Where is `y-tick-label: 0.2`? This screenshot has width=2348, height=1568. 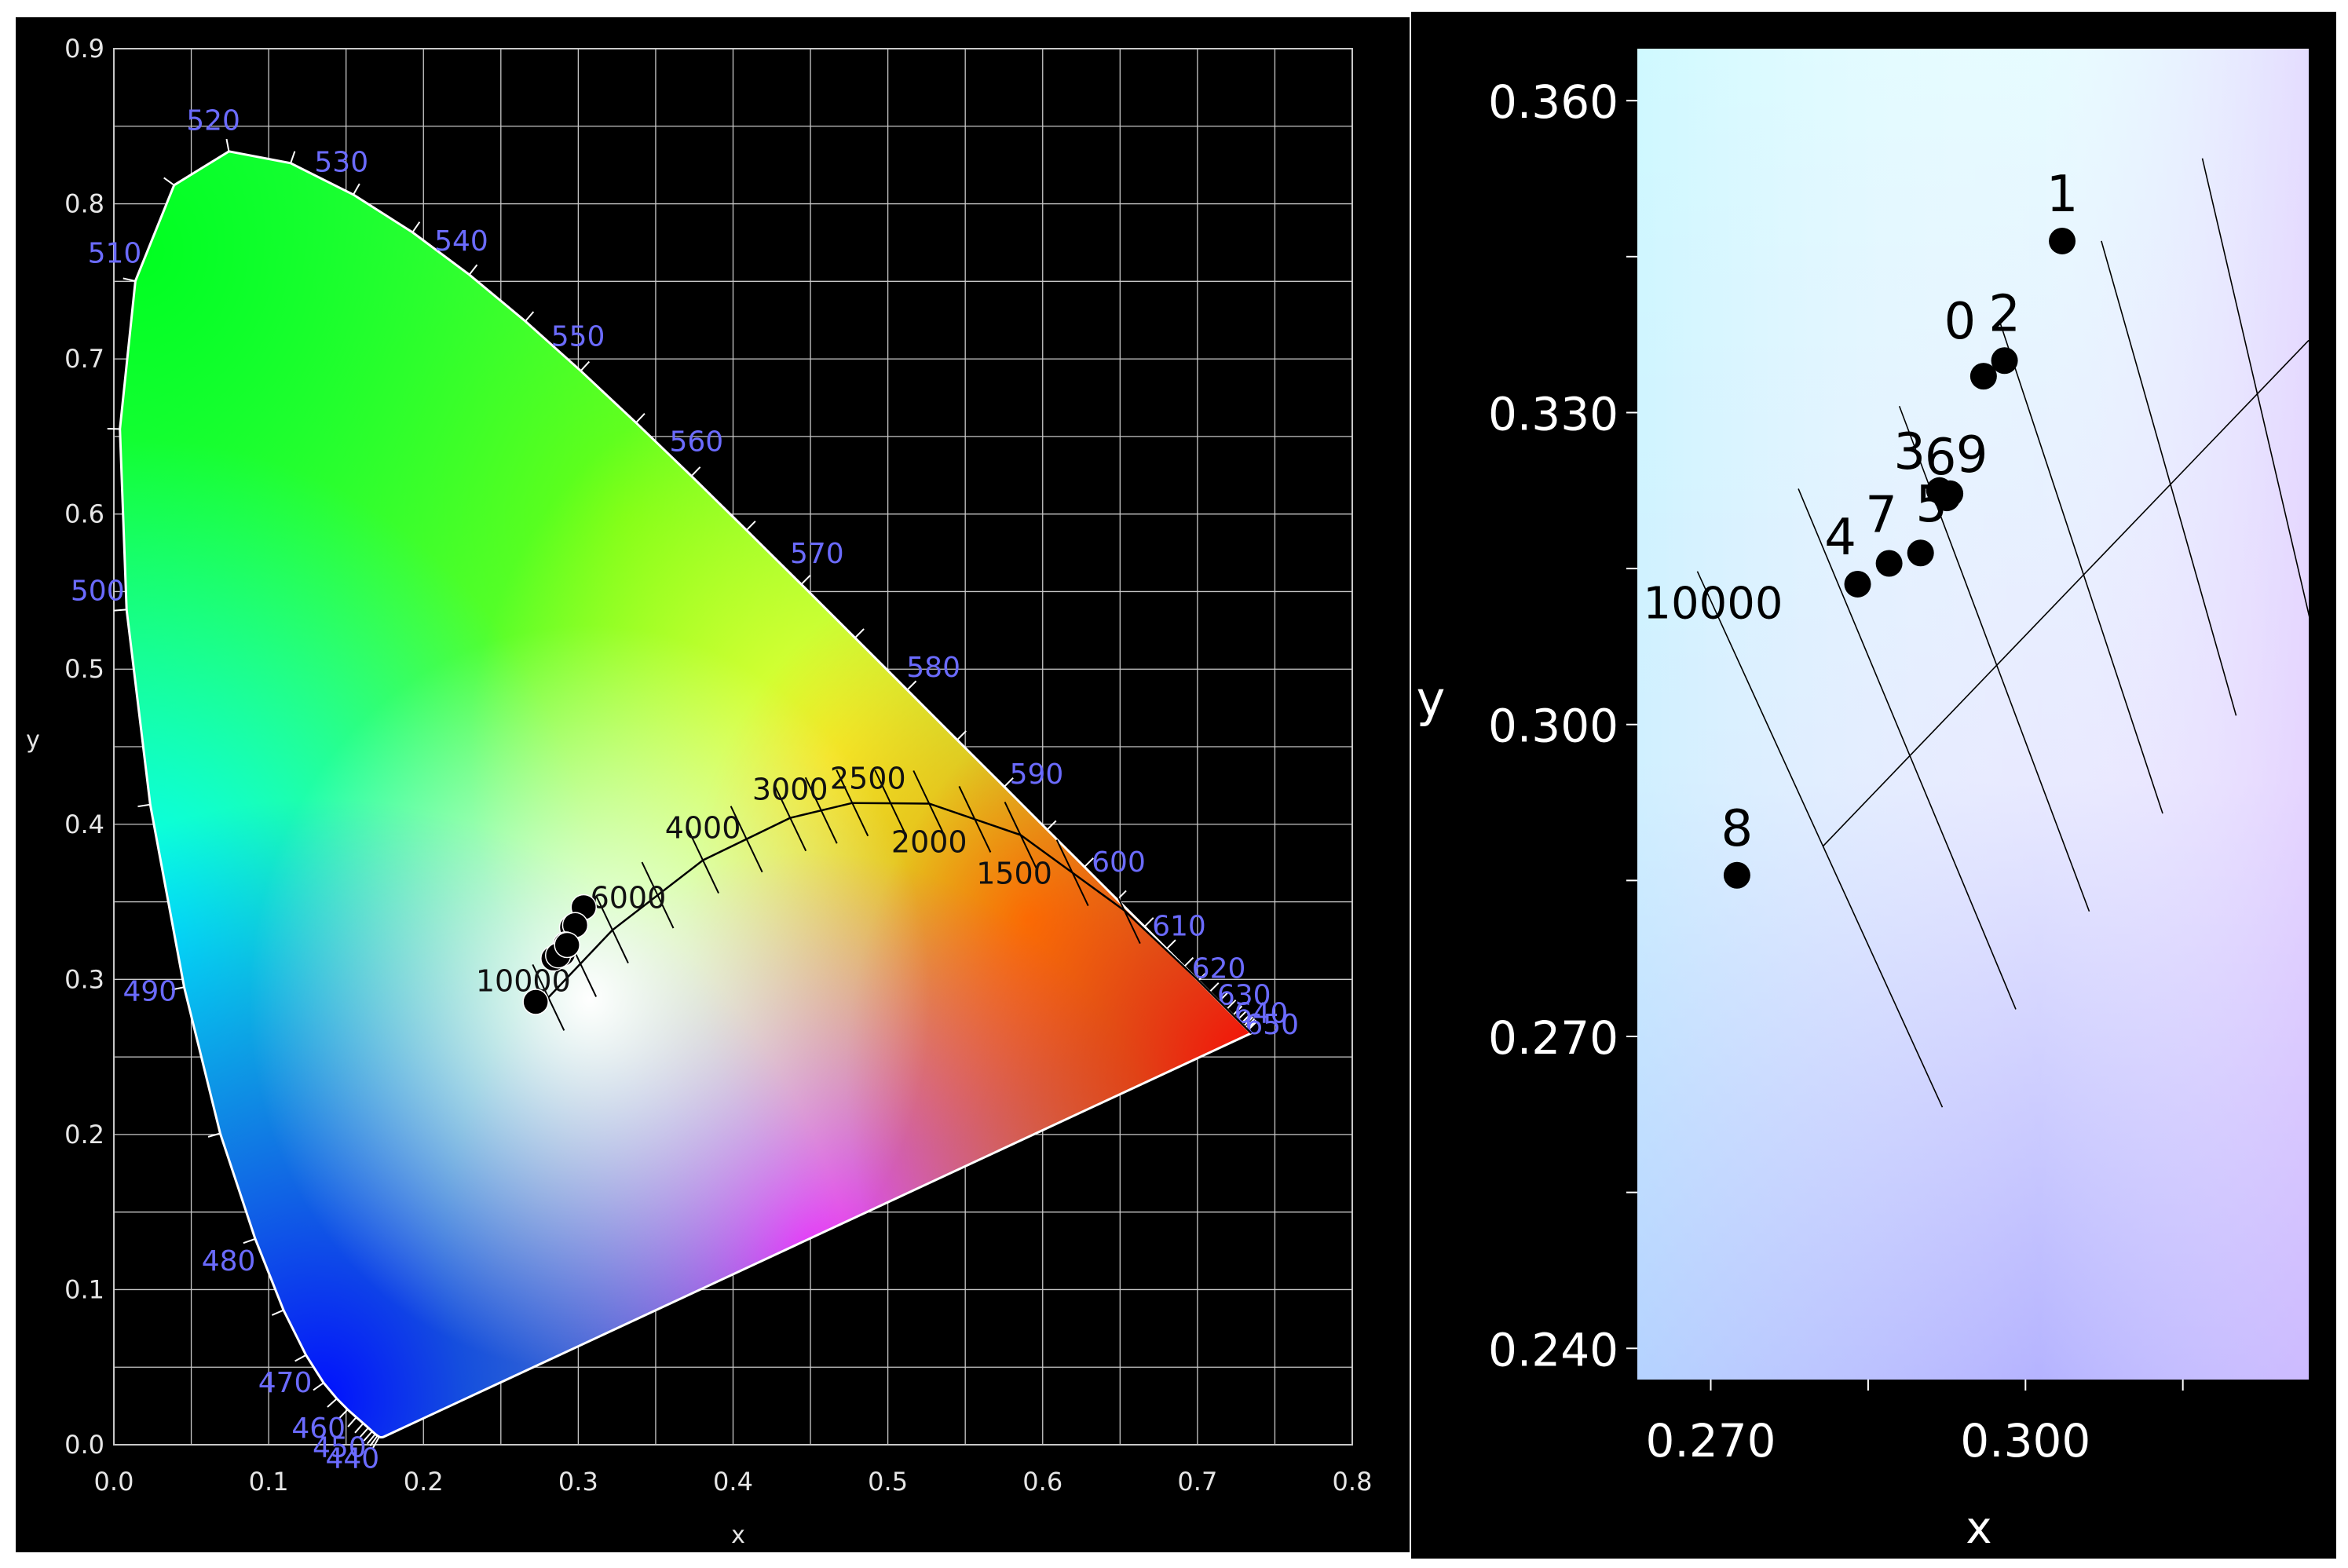
y-tick-label: 0.2 is located at coordinates (84, 1135).